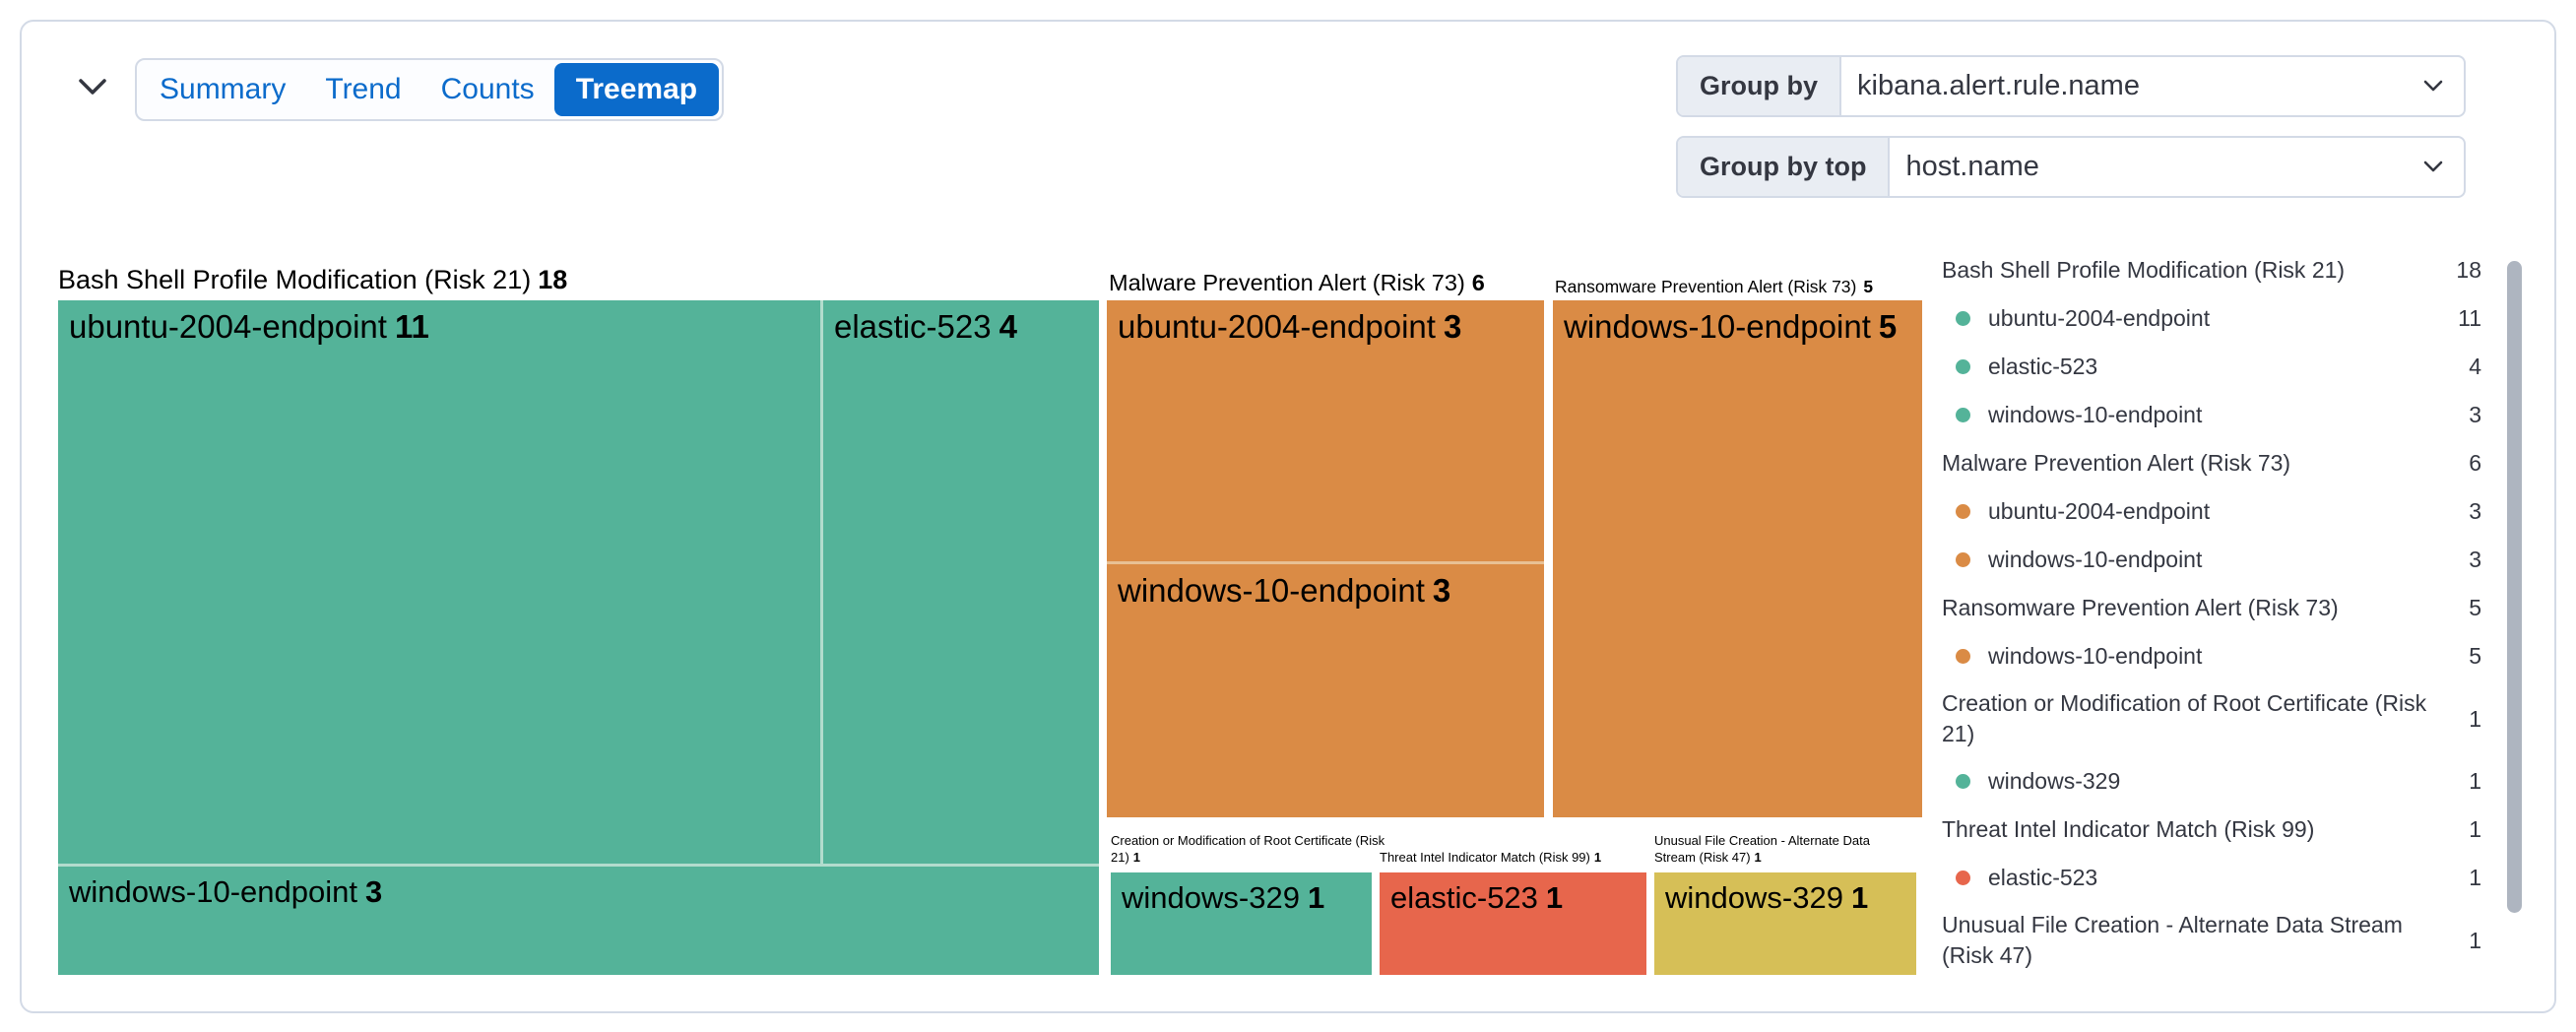 The height and width of the screenshot is (1032, 2576). What do you see at coordinates (1972, 166) in the screenshot?
I see `group-by-top-value: host.name` at bounding box center [1972, 166].